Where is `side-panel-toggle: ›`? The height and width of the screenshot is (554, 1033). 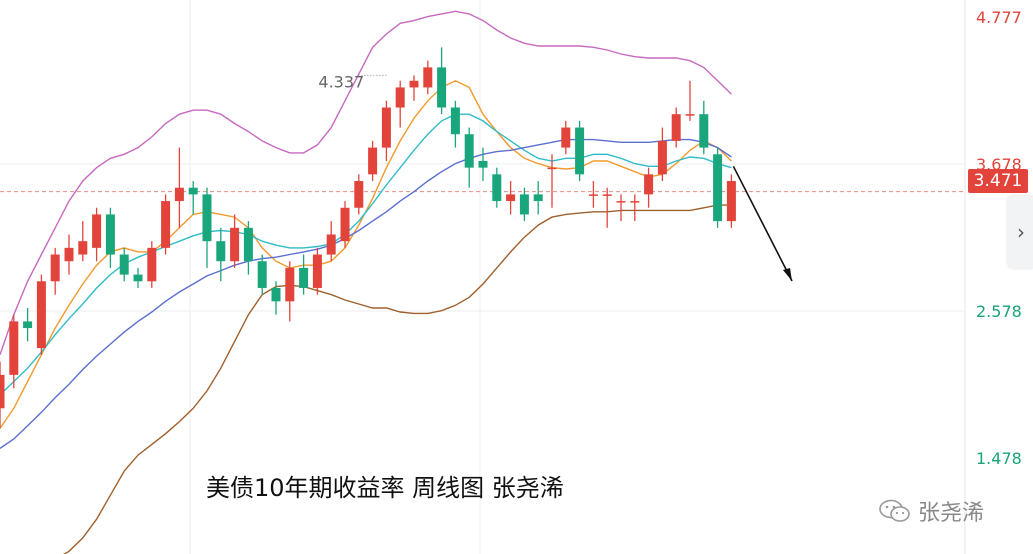 side-panel-toggle: › is located at coordinates (1020, 232).